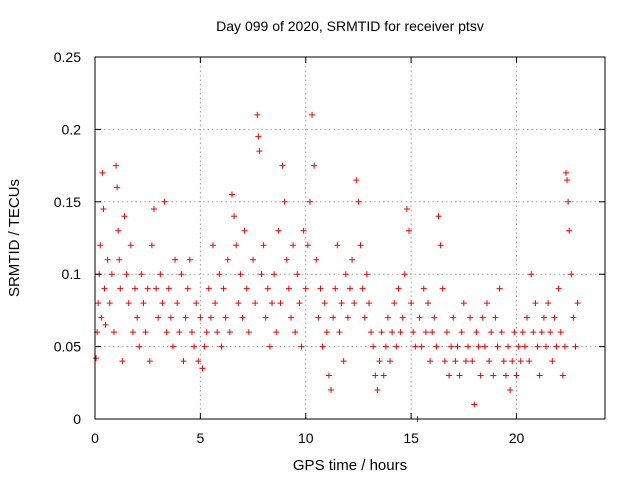 The width and height of the screenshot is (640, 480). What do you see at coordinates (95, 438) in the screenshot?
I see `x-tick-label: 0` at bounding box center [95, 438].